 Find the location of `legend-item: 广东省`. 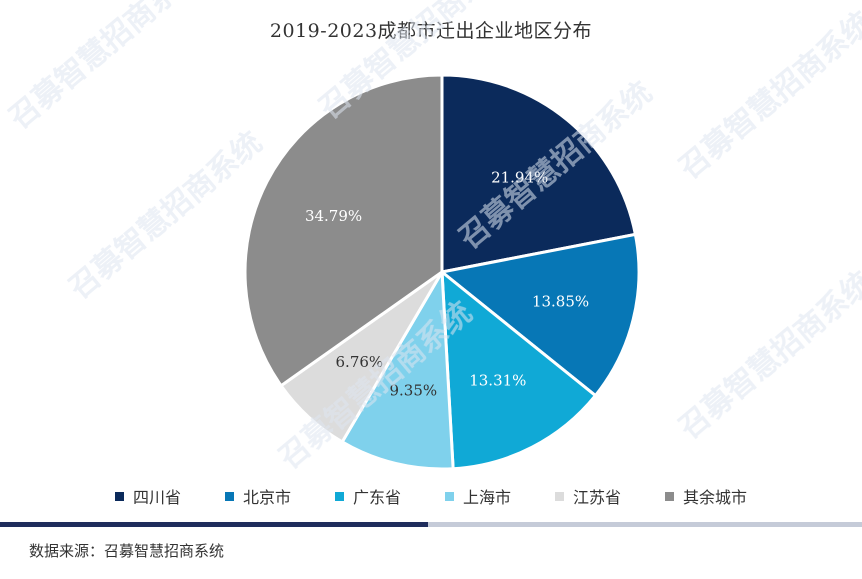

legend-item: 广东省 is located at coordinates (367, 496).